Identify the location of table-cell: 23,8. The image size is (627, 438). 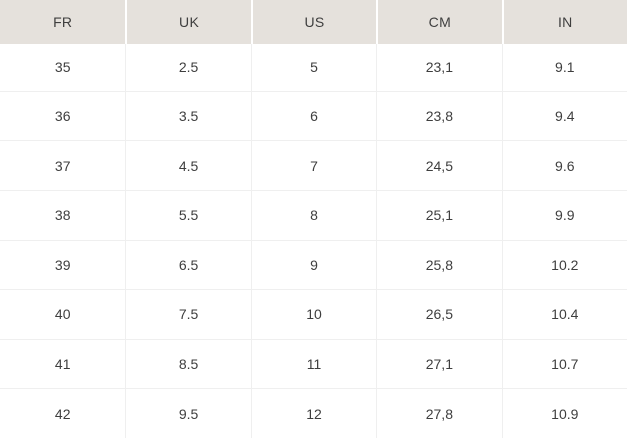
(439, 115).